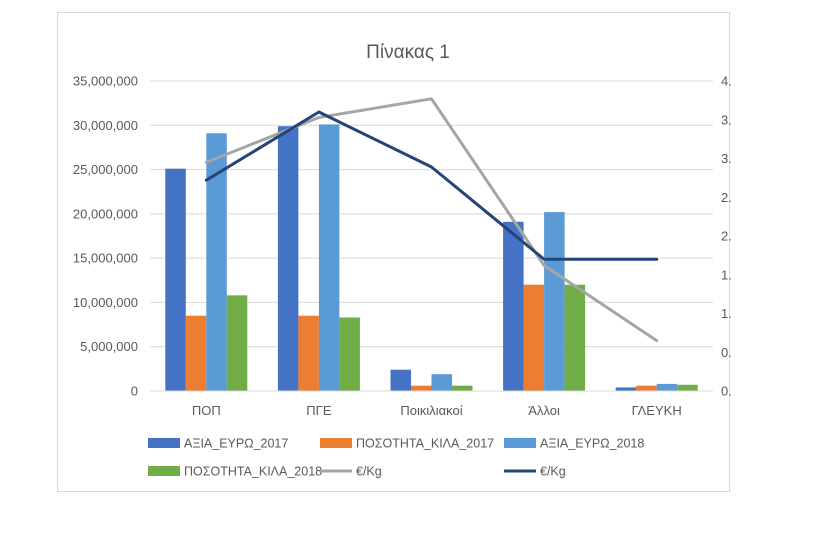 Image resolution: width=830 pixels, height=539 pixels. What do you see at coordinates (544, 410) in the screenshot?
I see `x-tick-label: Άλλοι` at bounding box center [544, 410].